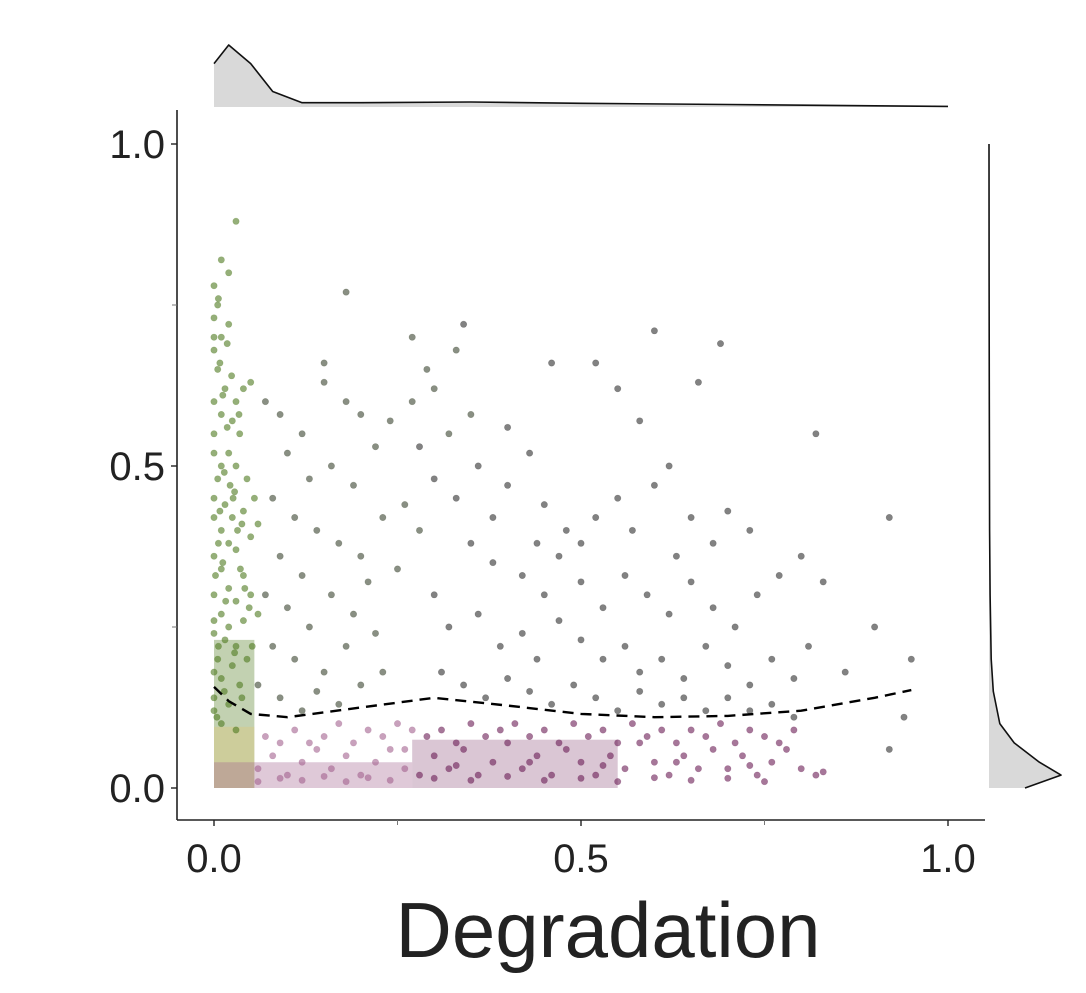 Image resolution: width=1086 pixels, height=993 pixels. Describe the element at coordinates (948, 859) in the screenshot. I see `x-tick-label: 1.0` at that location.